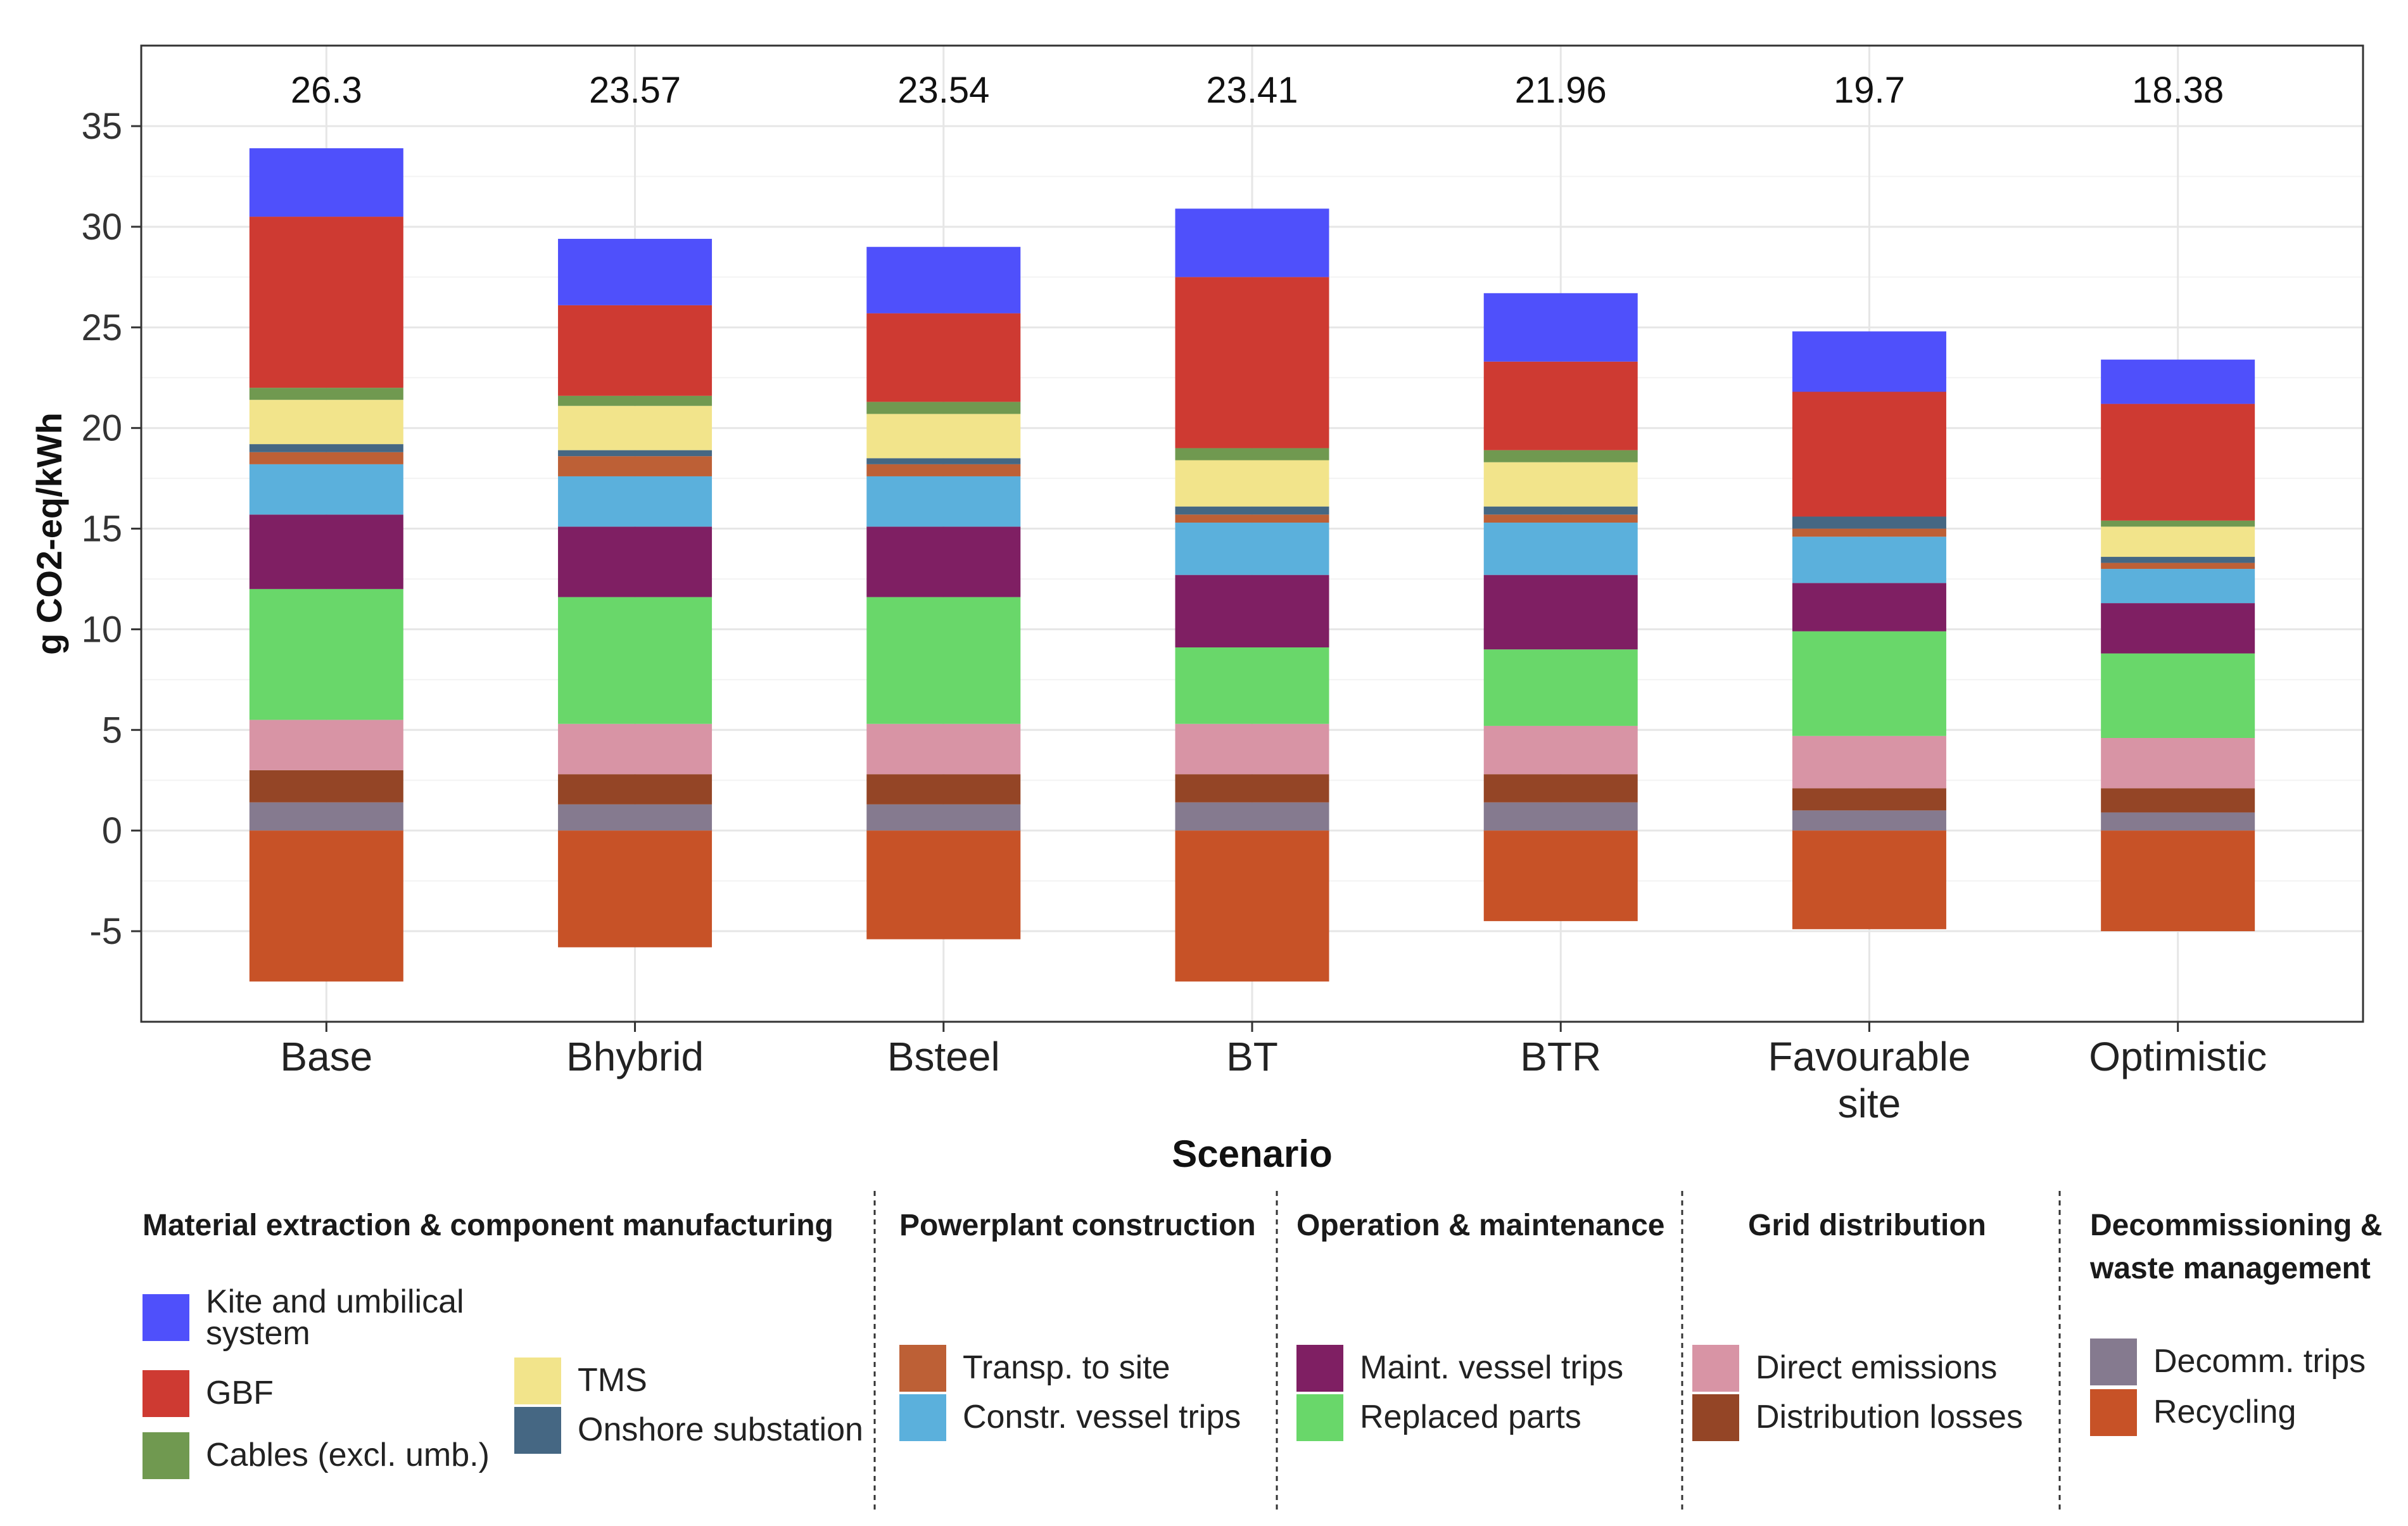  Describe the element at coordinates (1869, 91) in the screenshot. I see `total-label: 19.7` at that location.